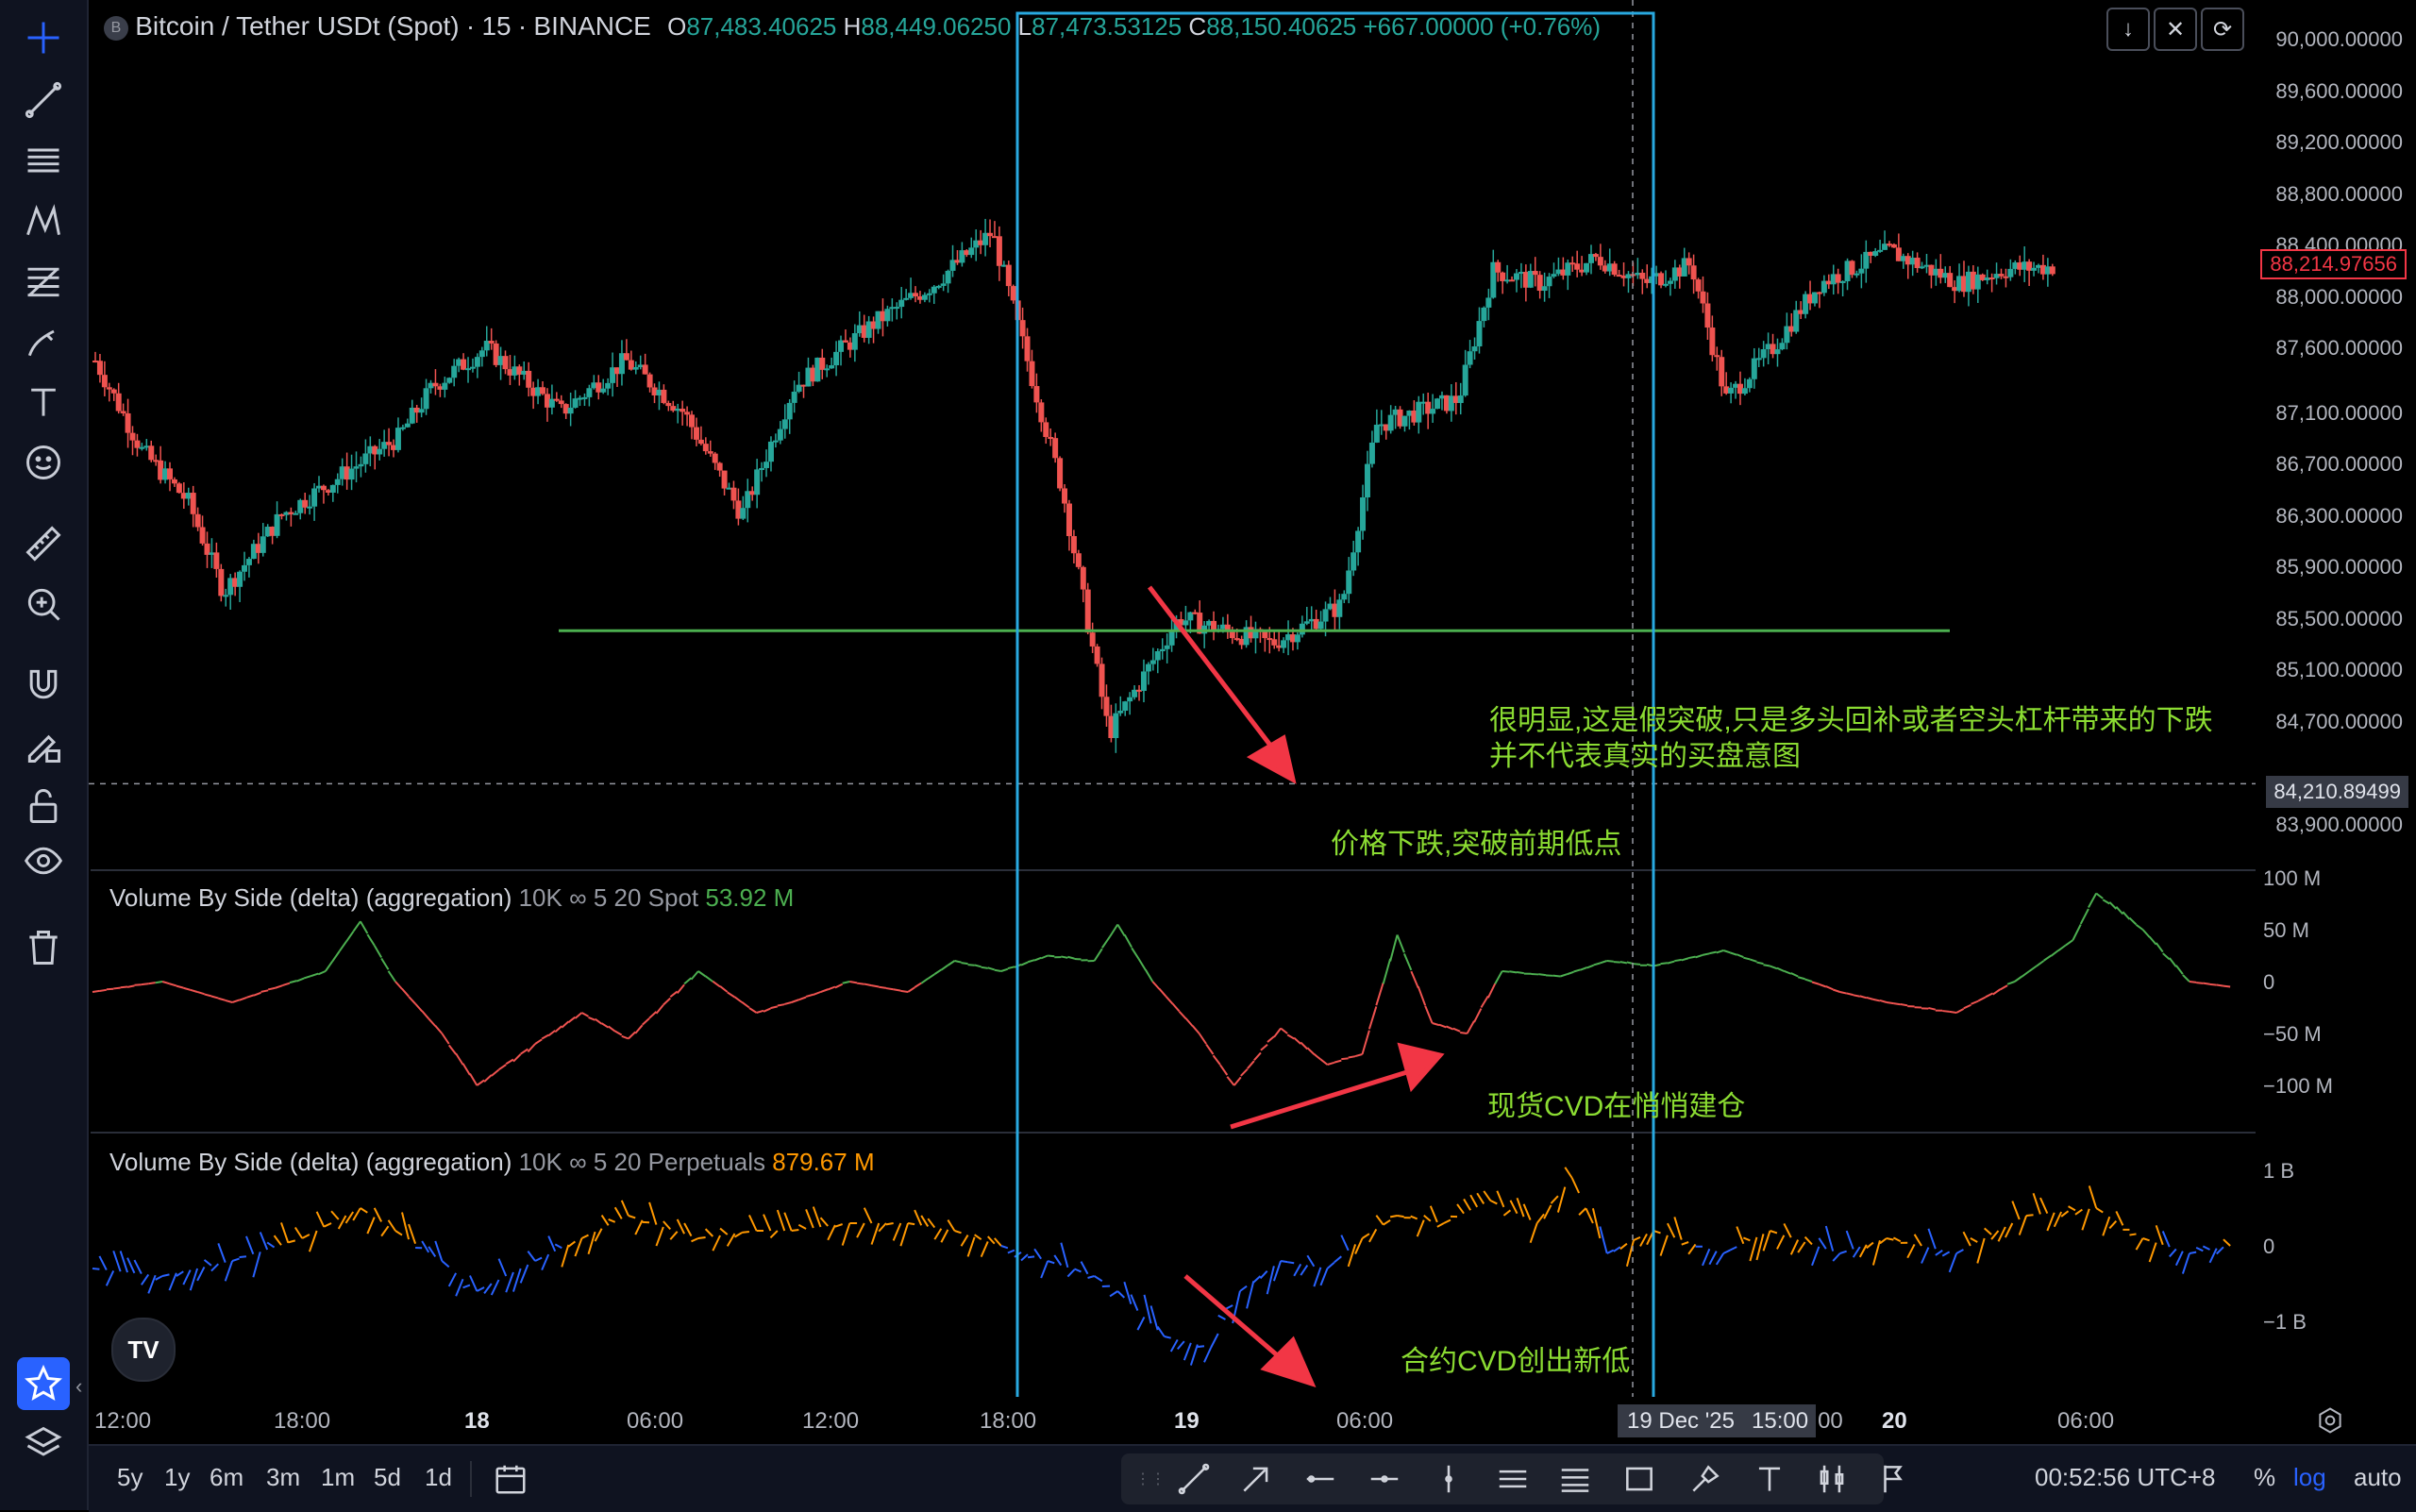 The width and height of the screenshot is (2416, 1512). I want to click on eye-icon, so click(43, 860).